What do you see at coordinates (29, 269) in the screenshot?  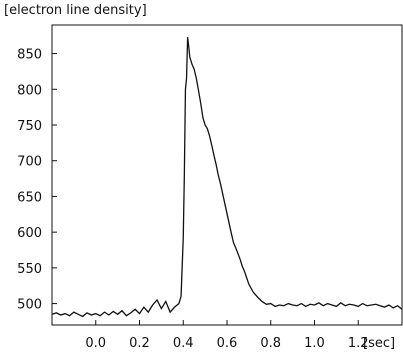 I see `y-tick-label: 550` at bounding box center [29, 269].